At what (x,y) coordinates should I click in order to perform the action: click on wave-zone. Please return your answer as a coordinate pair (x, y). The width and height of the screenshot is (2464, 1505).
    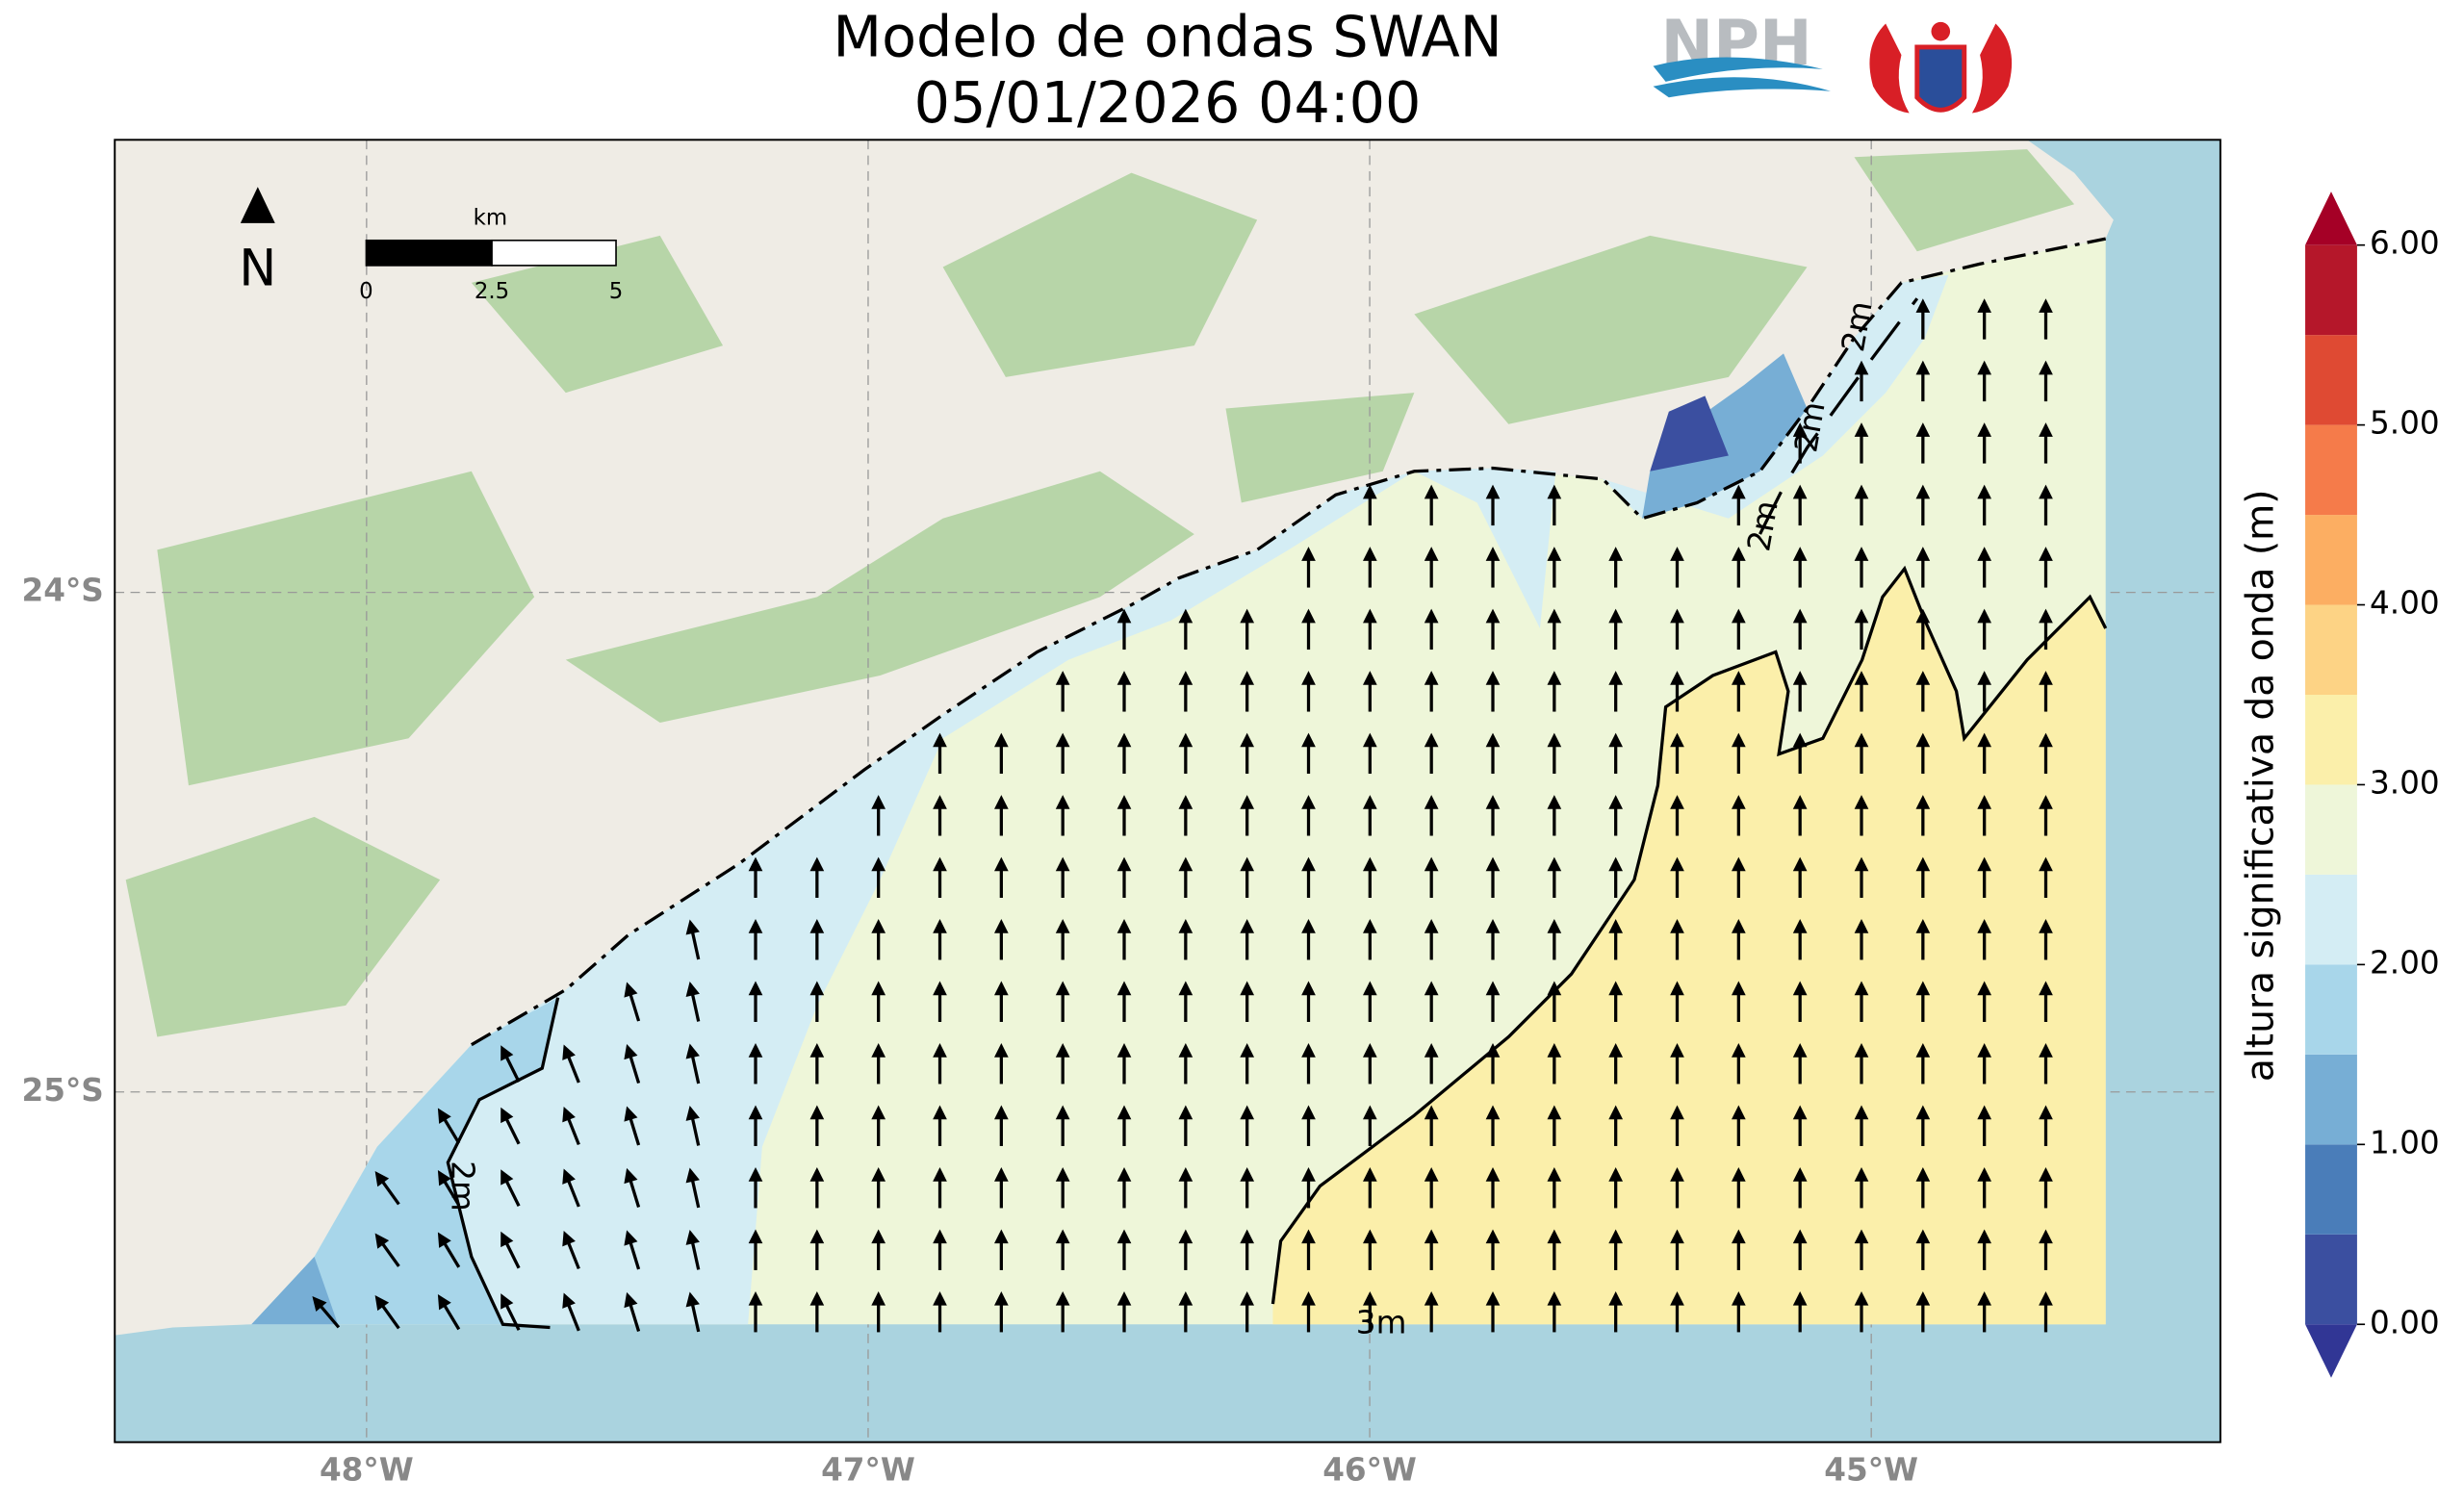
    Looking at the image, I should click on (1776, 396).